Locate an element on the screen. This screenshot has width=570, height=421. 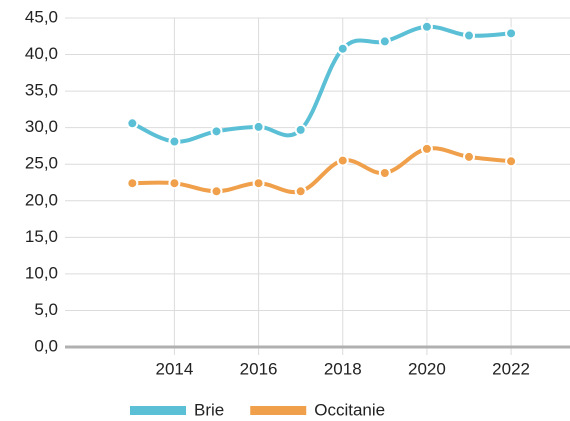
y-tick-label: 25,0 is located at coordinates (41, 163).